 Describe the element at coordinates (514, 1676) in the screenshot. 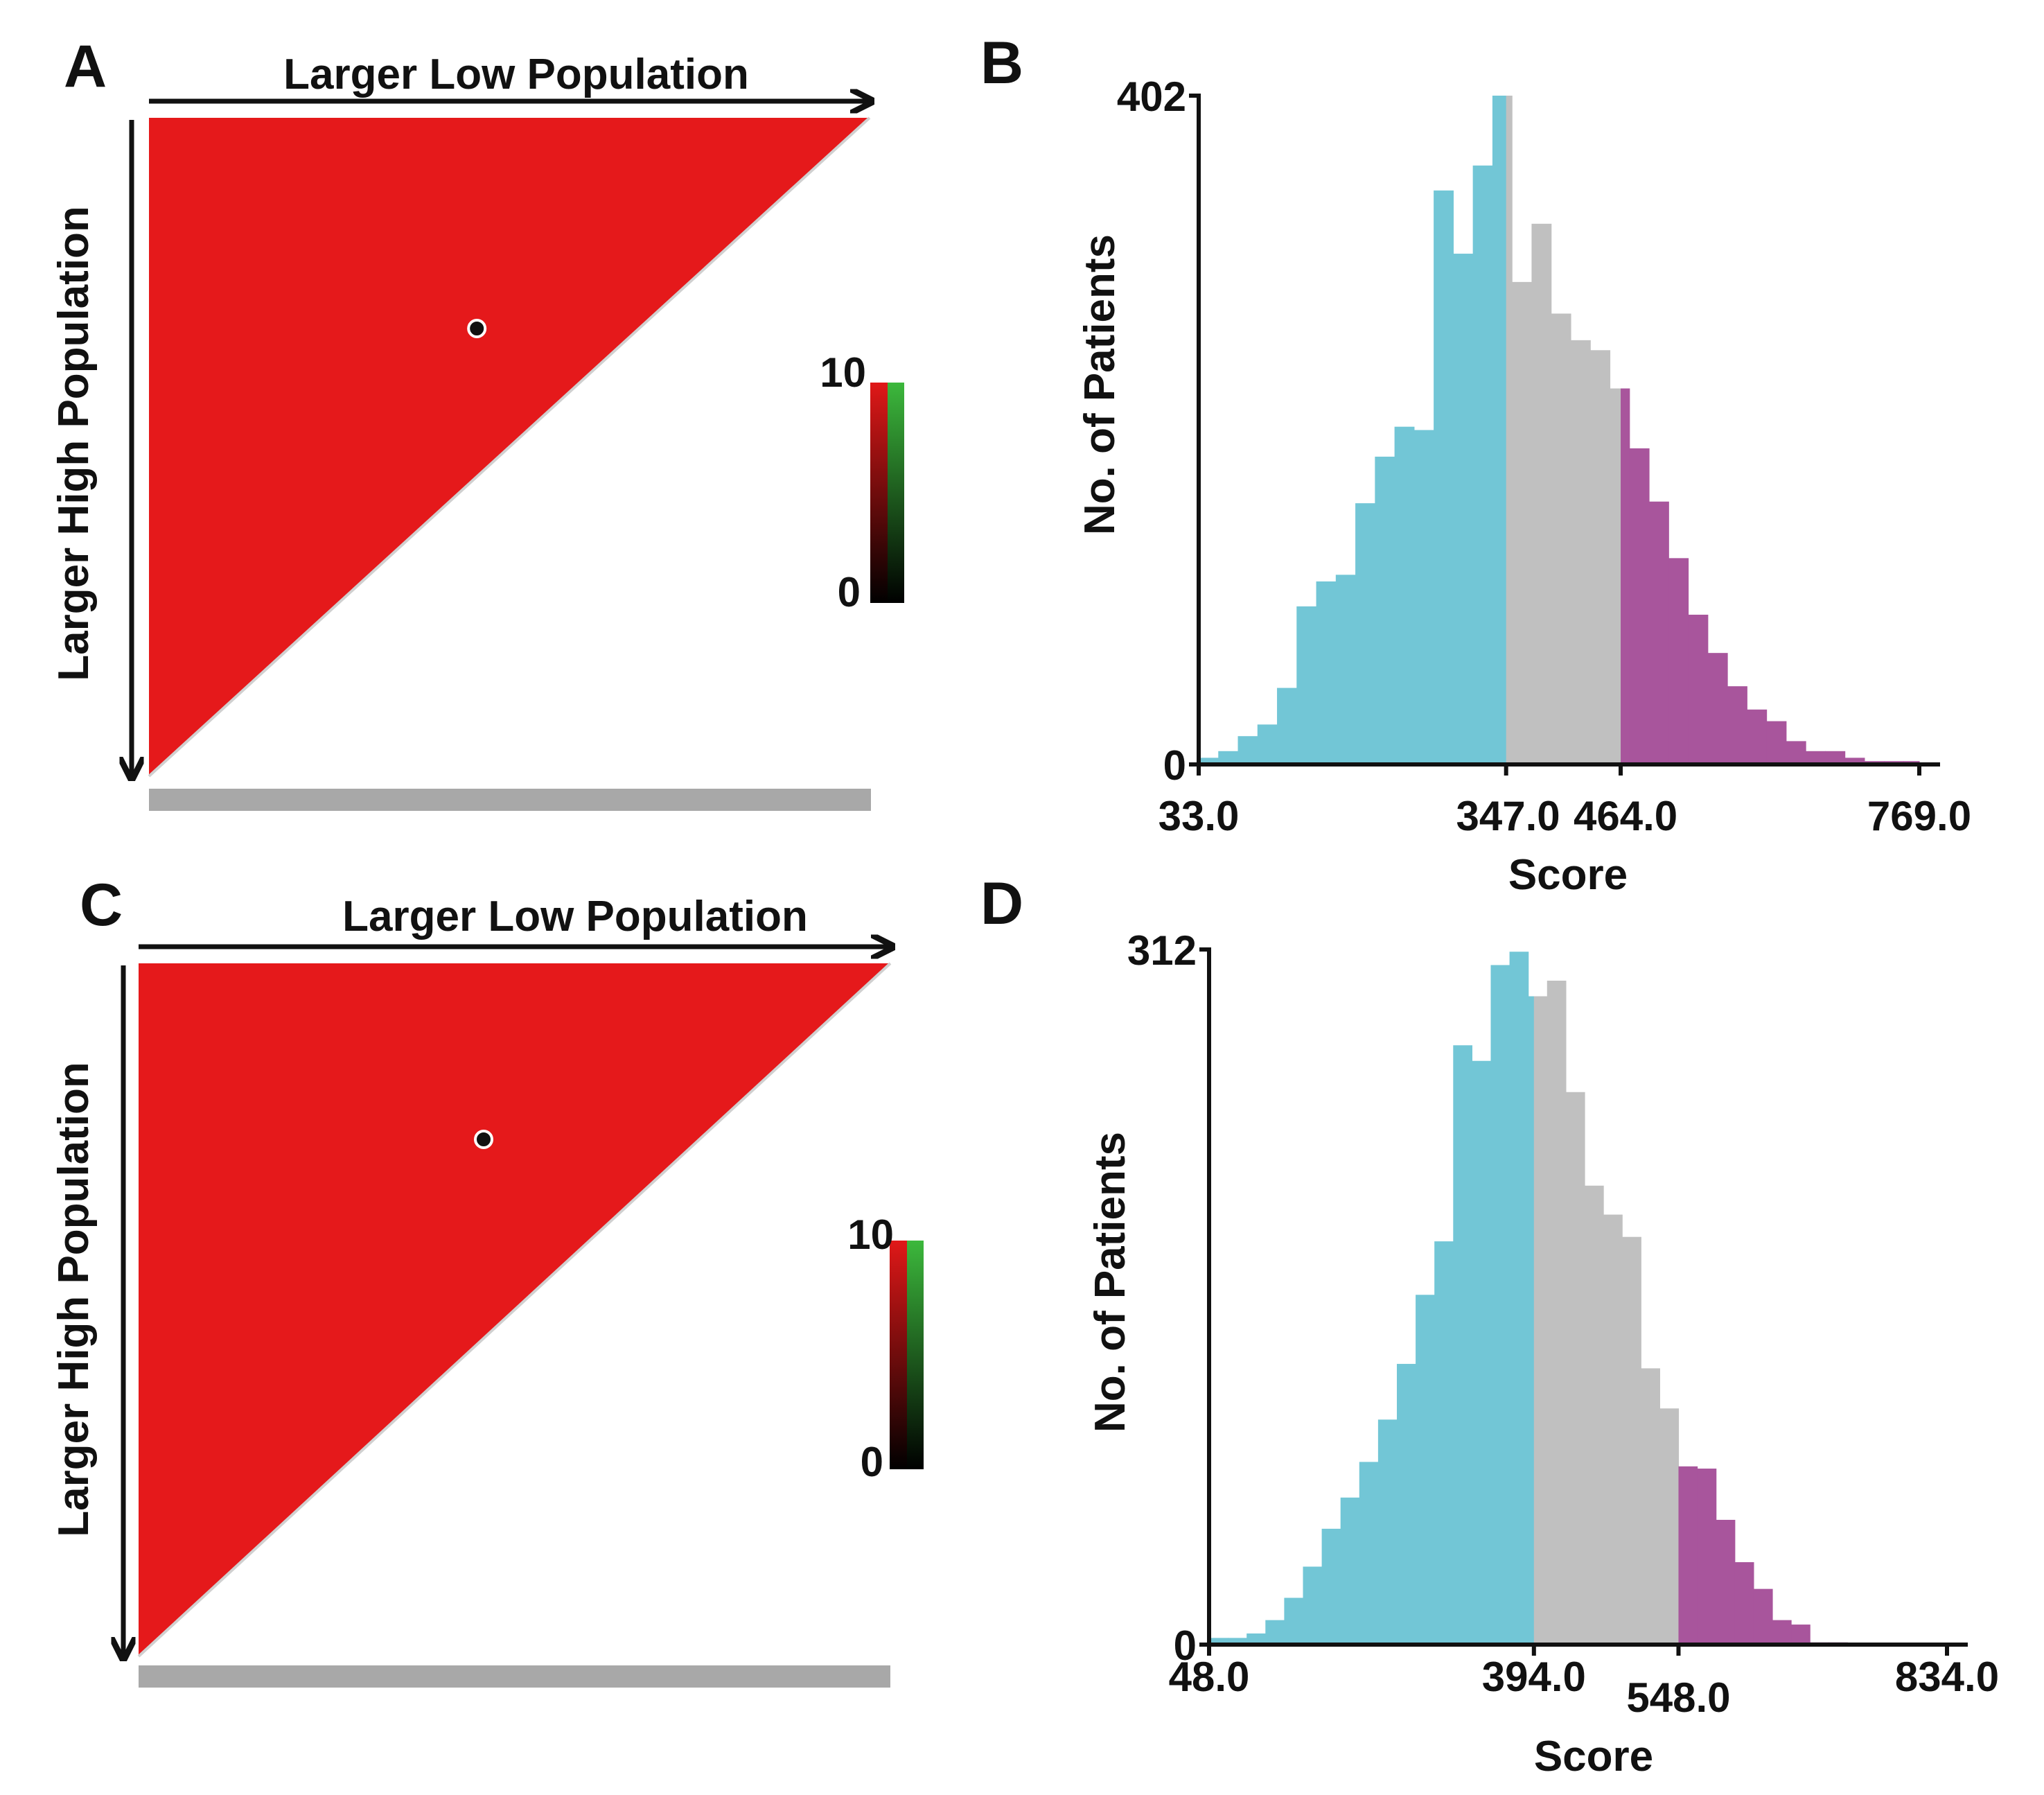

I see `panel-c-cutoff-bar` at that location.